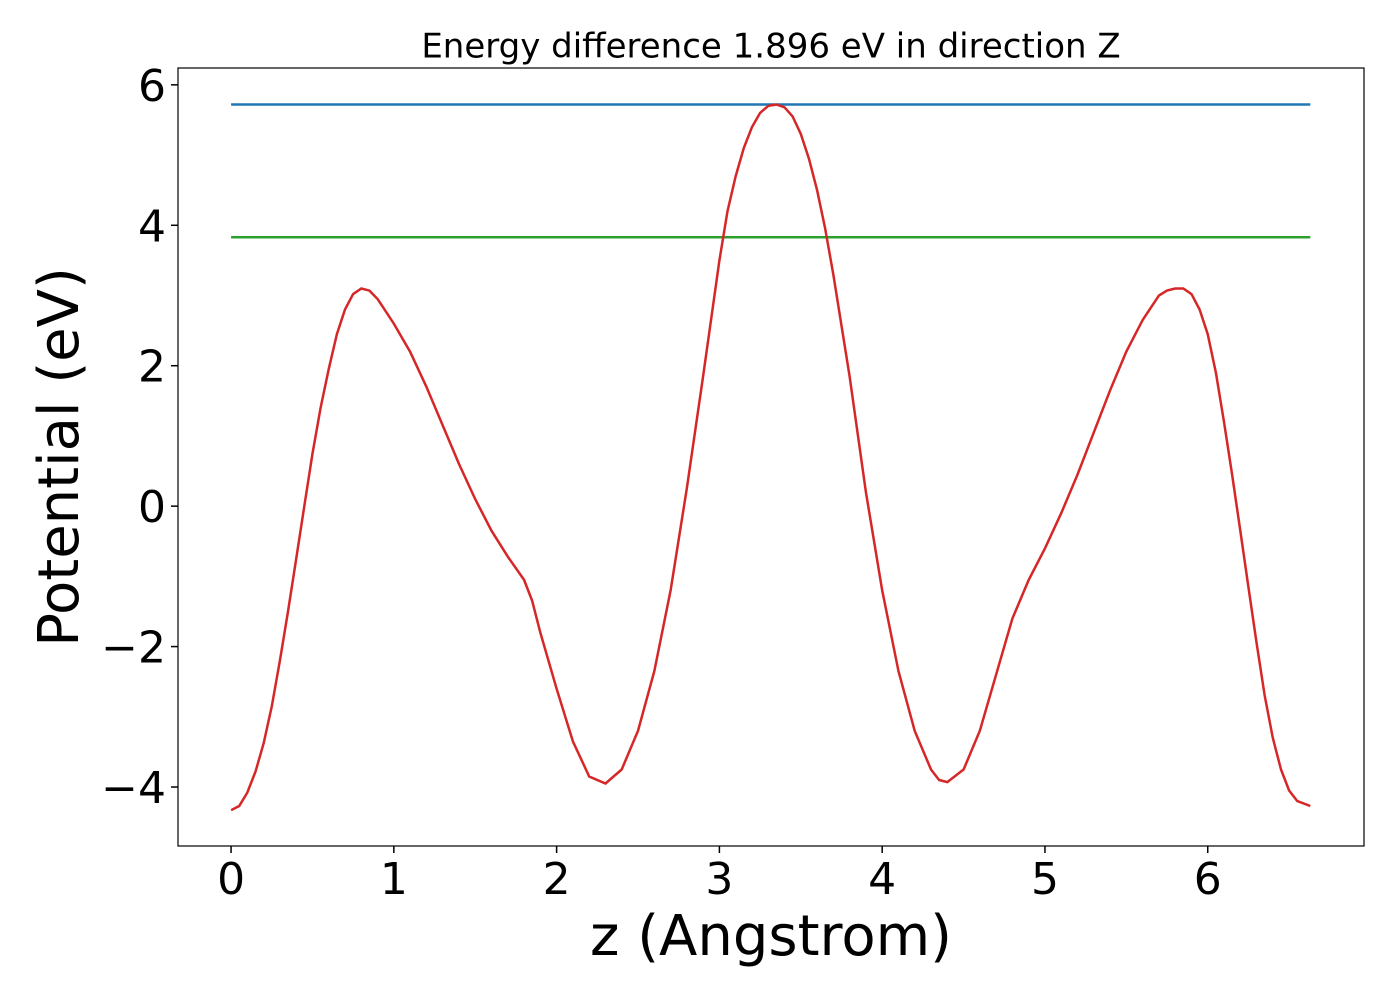 This screenshot has height=1000, width=1400. I want to click on y-tick-label: −2, so click(133, 648).